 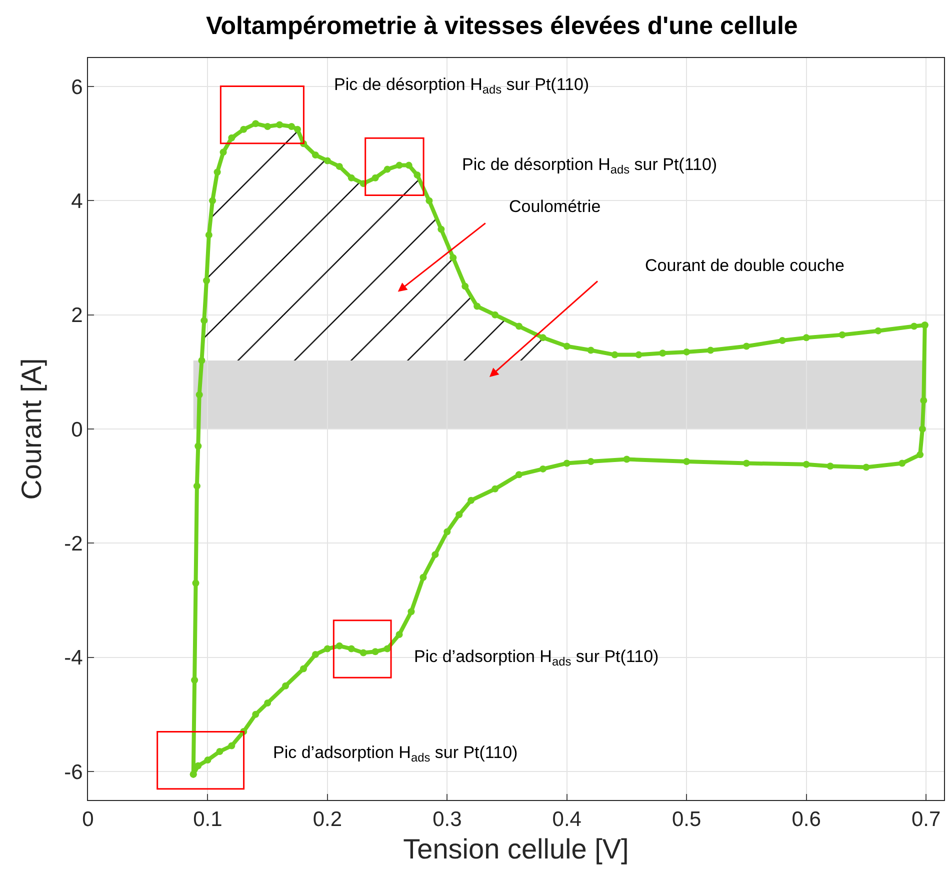 I want to click on x-tick-label: 0.7, so click(x=926, y=820).